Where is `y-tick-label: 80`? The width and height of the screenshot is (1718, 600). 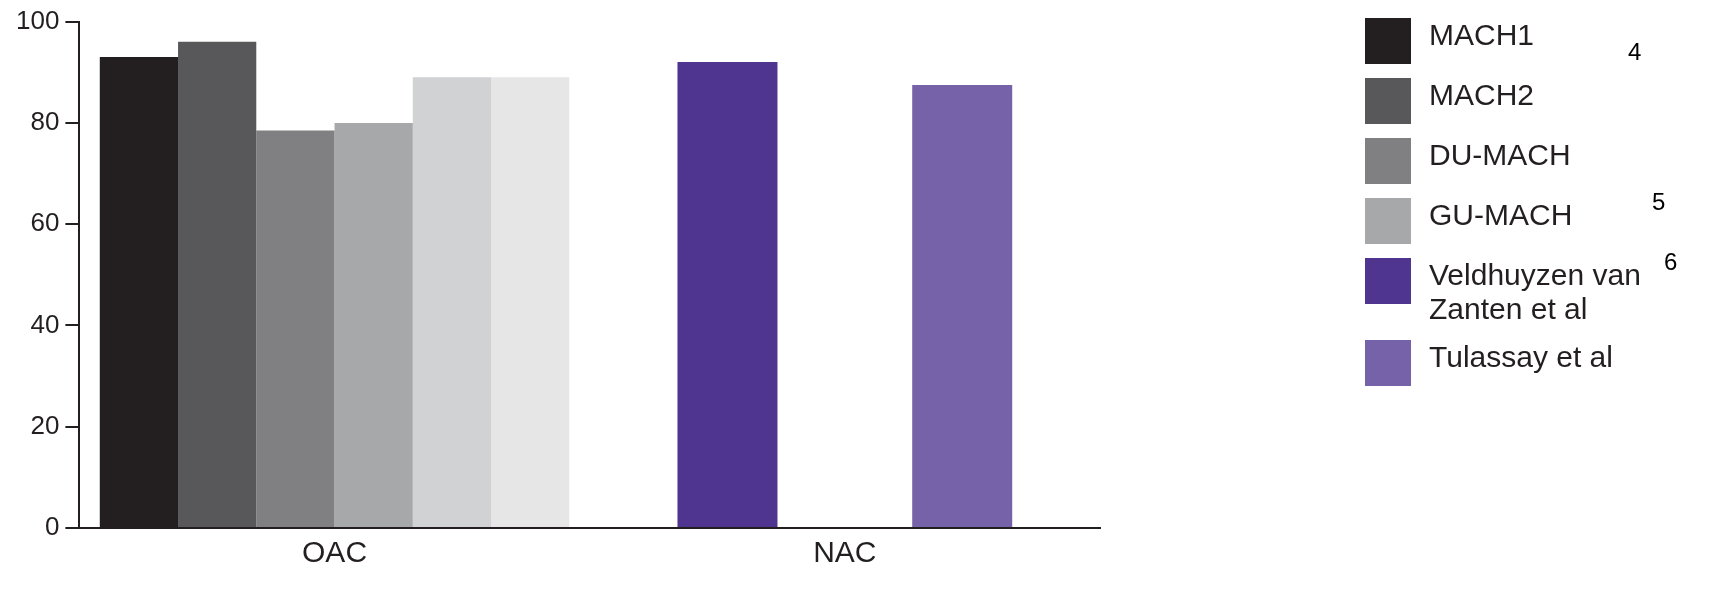 y-tick-label: 80 is located at coordinates (45, 121).